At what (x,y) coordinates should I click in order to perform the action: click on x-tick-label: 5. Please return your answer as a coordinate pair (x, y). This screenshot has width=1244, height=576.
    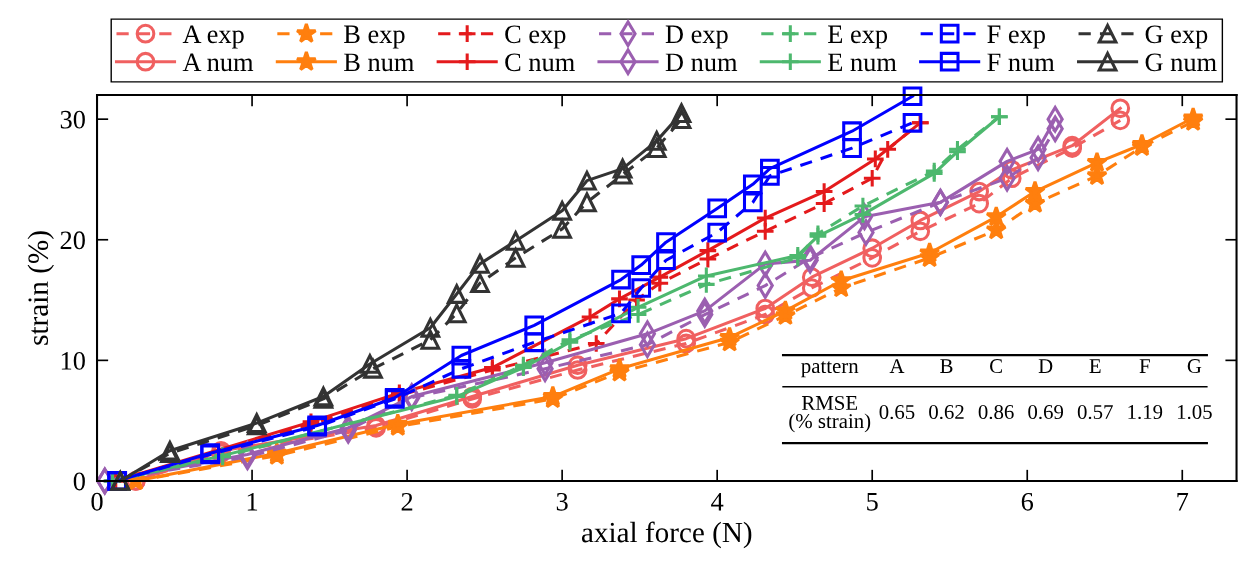
    Looking at the image, I should click on (872, 502).